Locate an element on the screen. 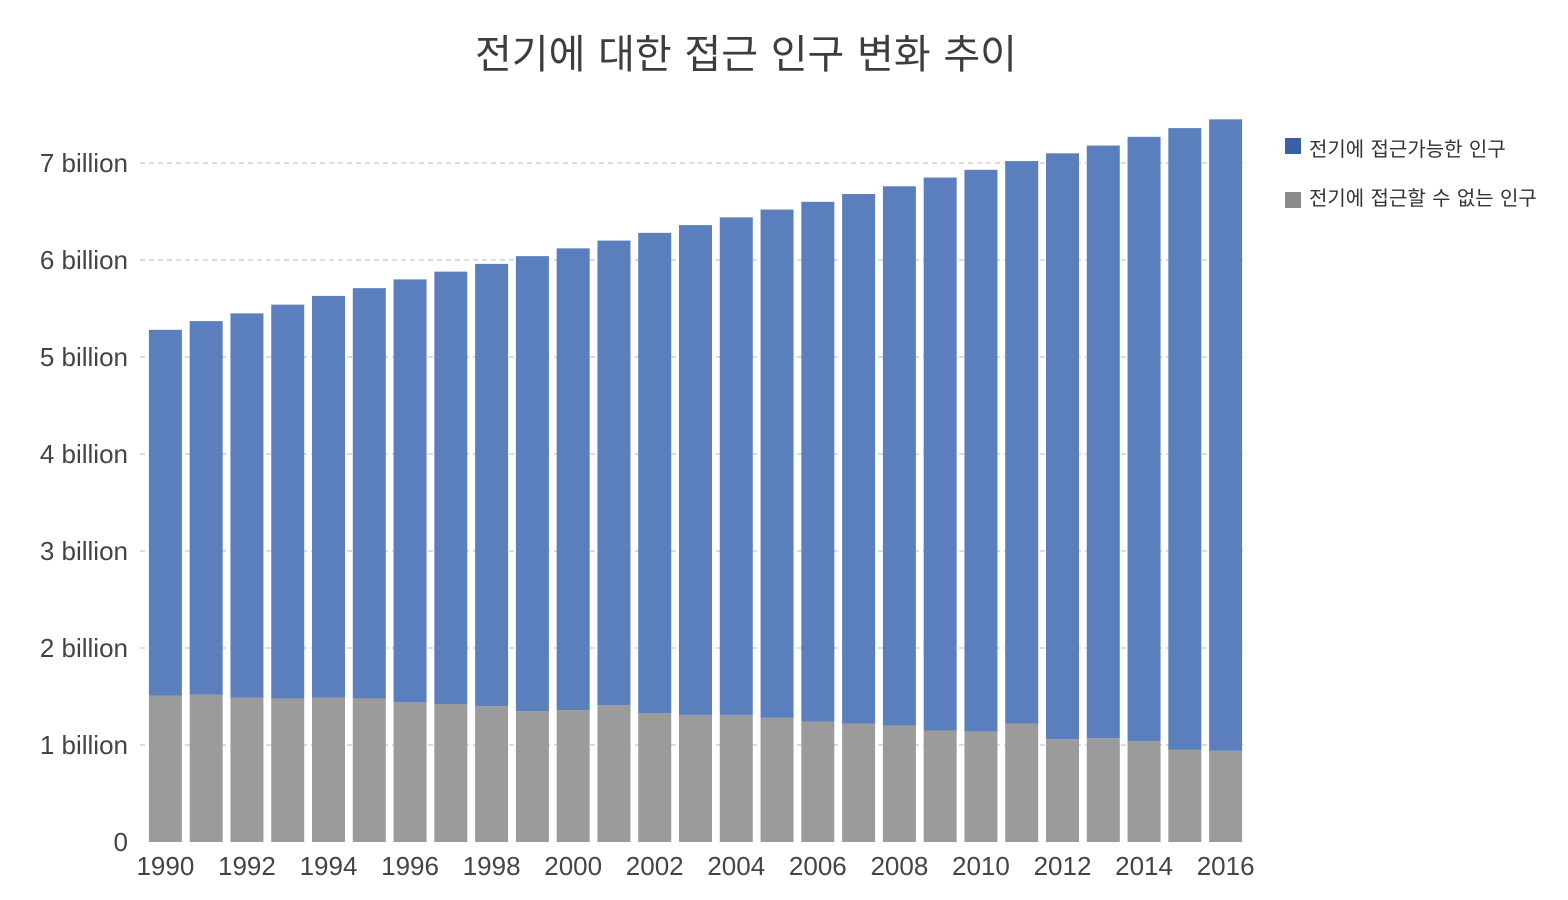  legend-item-no-access: 전기에 접근할 수 없는 인구 is located at coordinates (1411, 198).